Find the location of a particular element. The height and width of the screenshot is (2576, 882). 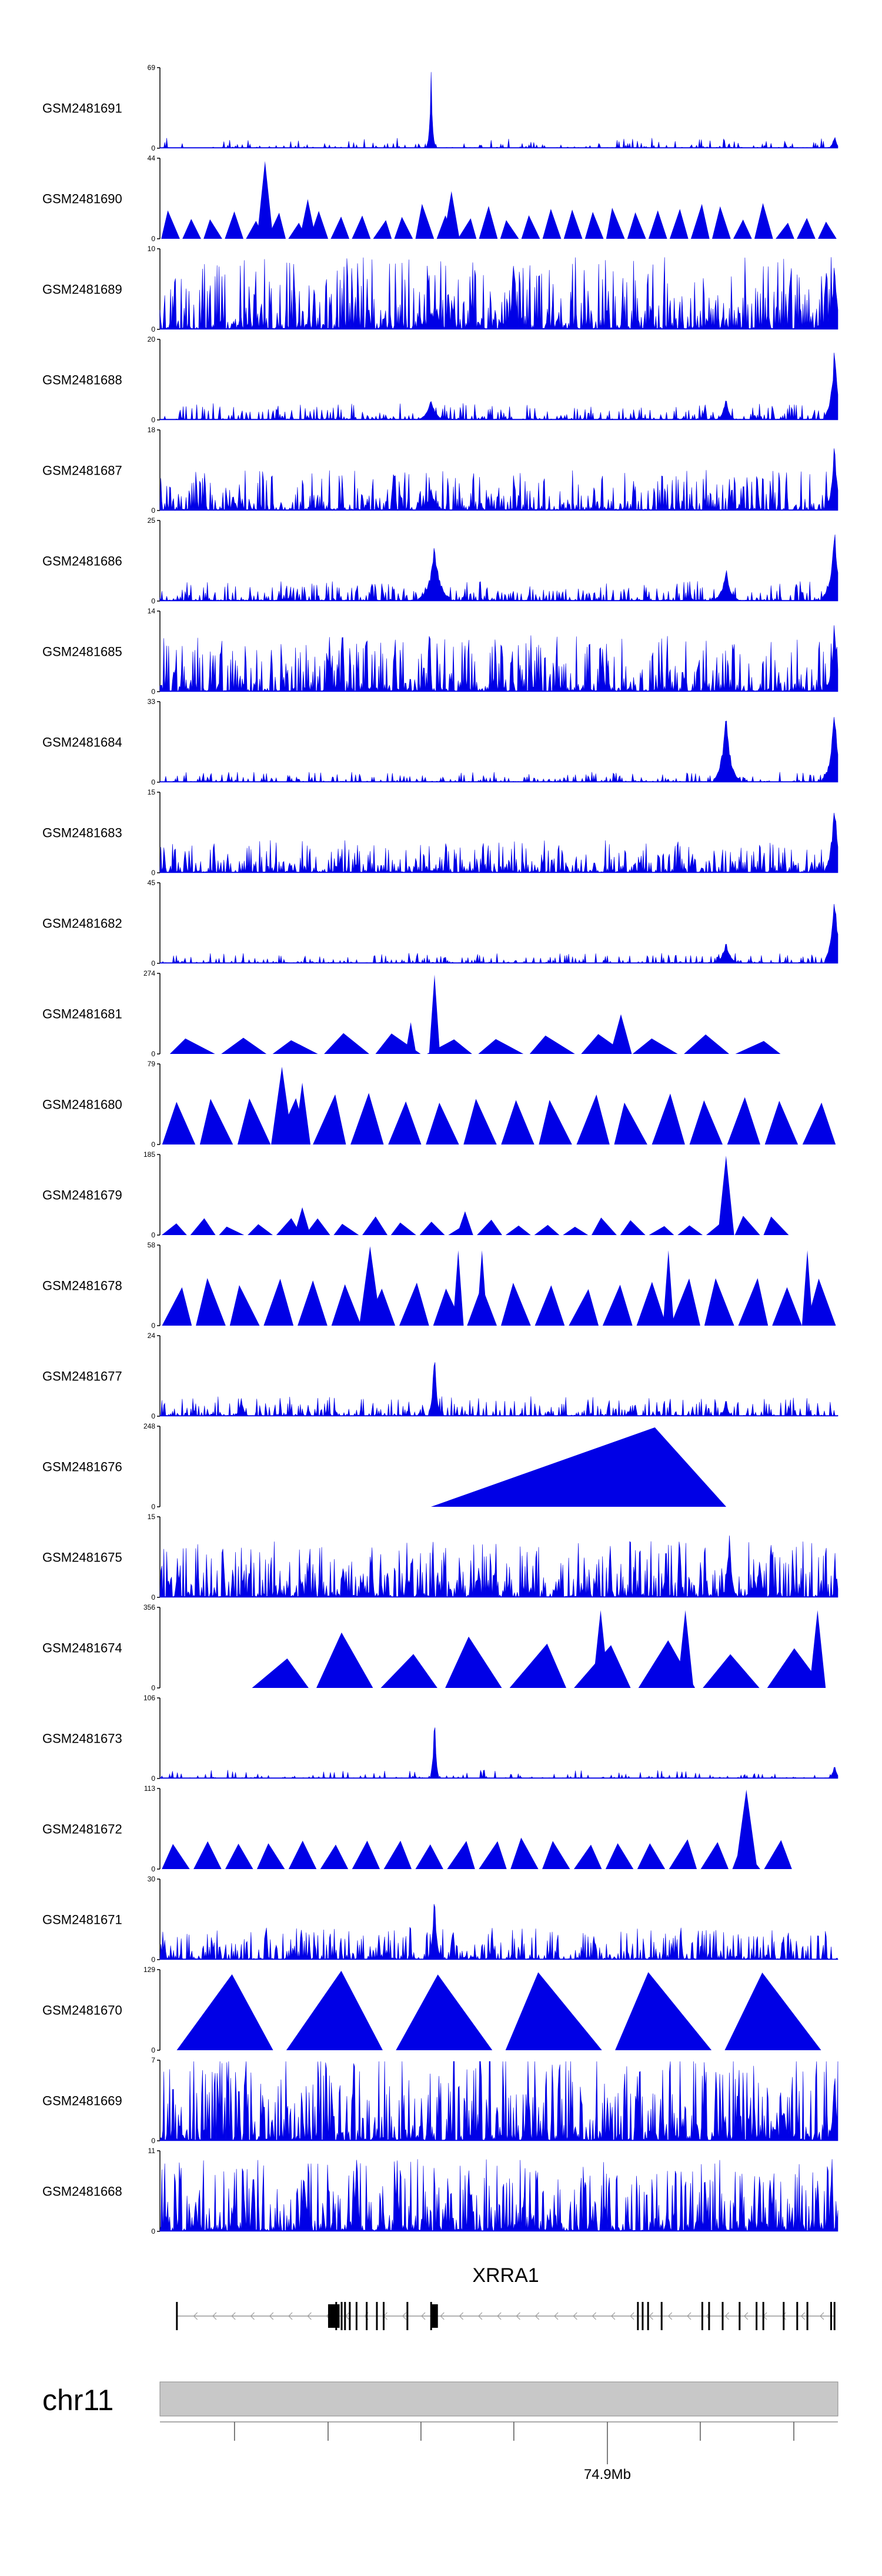

track-label: GSM2481685 is located at coordinates (82, 652).